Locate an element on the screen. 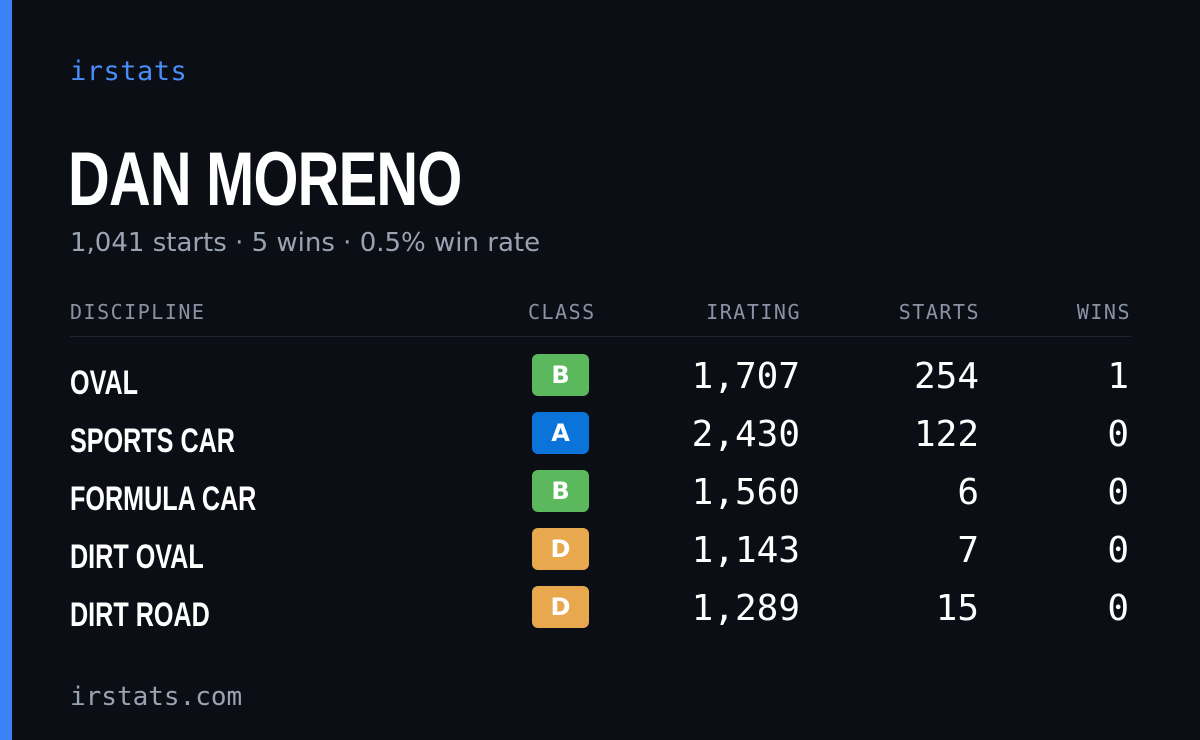 This screenshot has height=740, width=1200. table-row: DIRT ROAD D 1,289 15 0 is located at coordinates (600, 615).